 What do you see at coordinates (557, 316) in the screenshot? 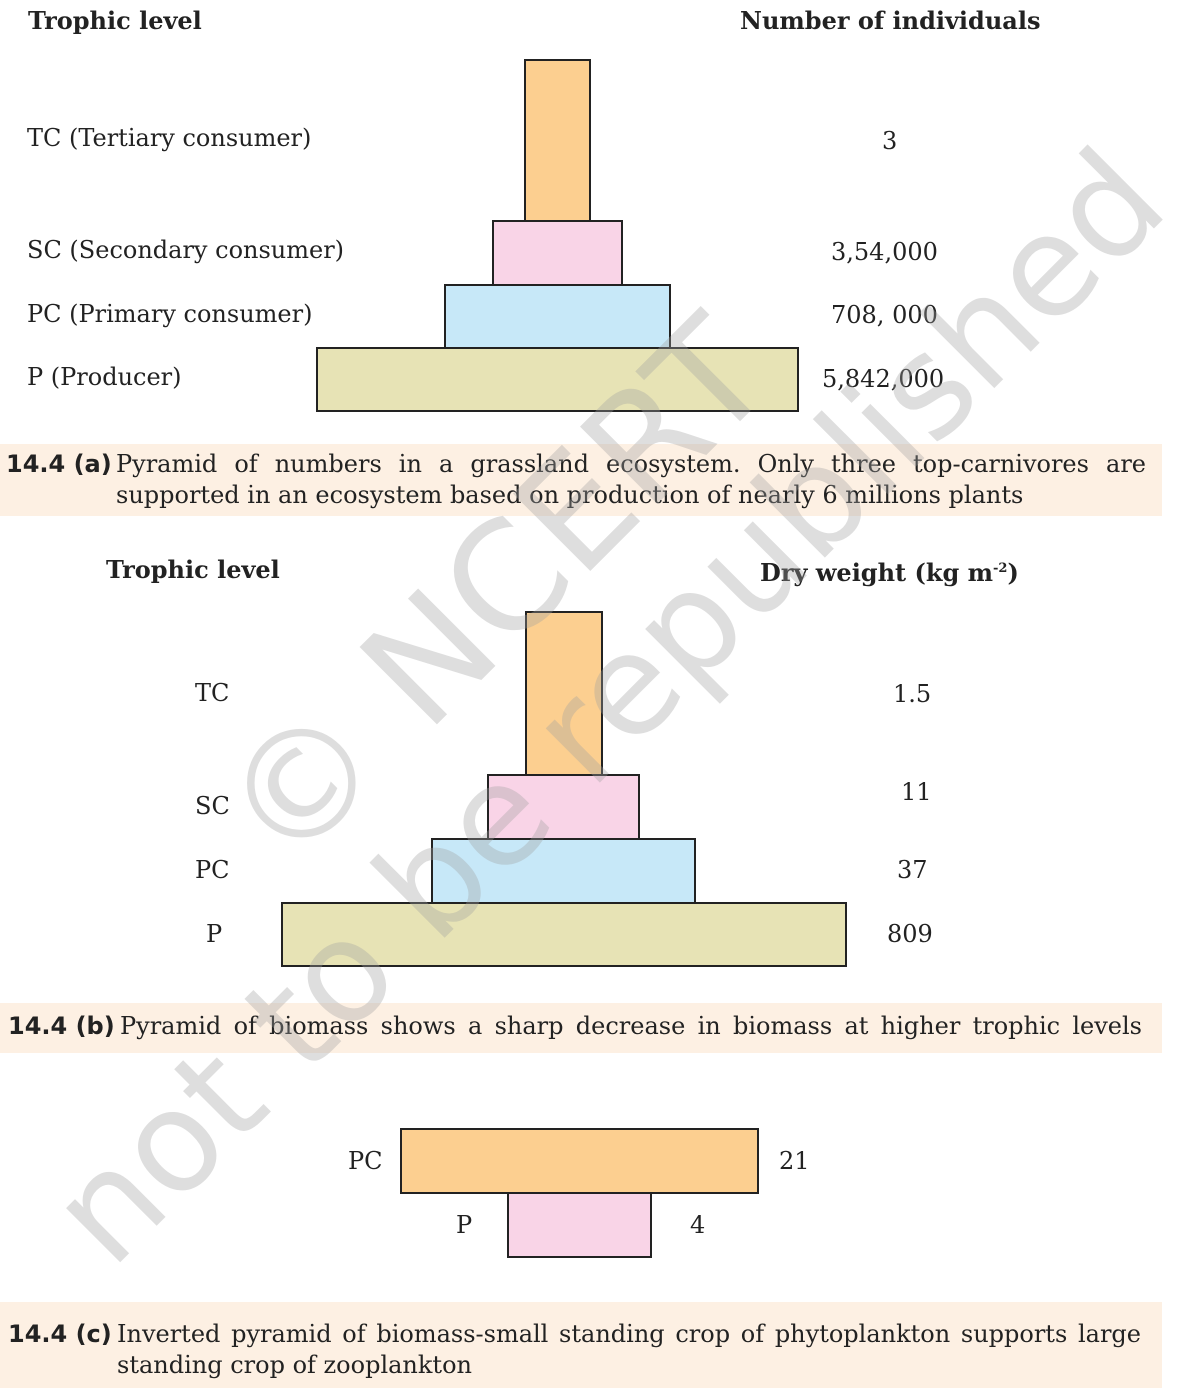
I see `panel-a-block-pc` at bounding box center [557, 316].